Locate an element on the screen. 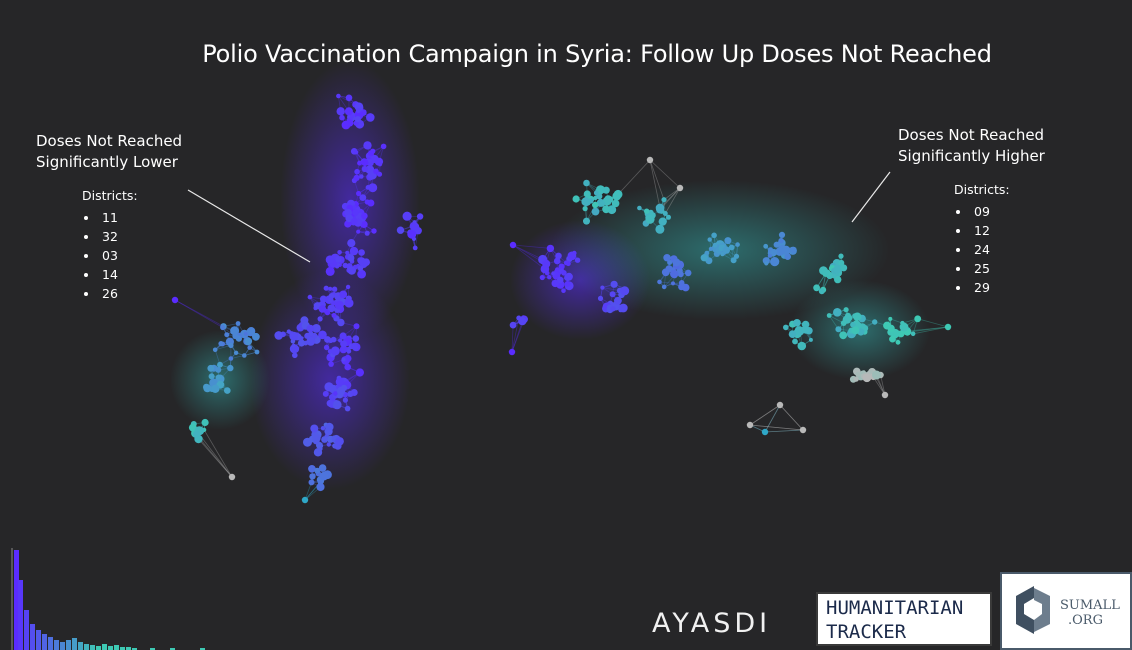 This screenshot has width=1132, height=650. cluster-glow is located at coordinates (330, 380).